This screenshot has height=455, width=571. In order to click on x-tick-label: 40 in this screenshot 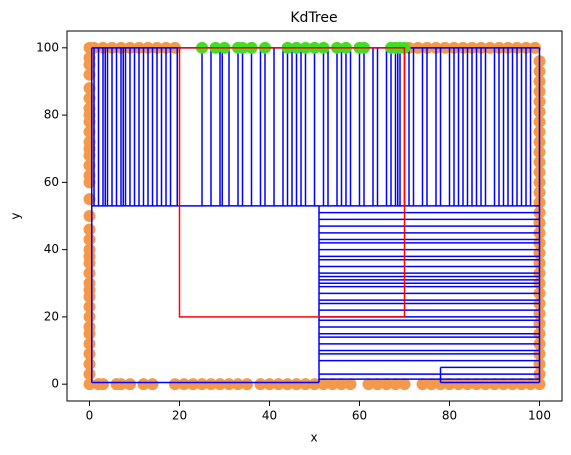, I will do `click(269, 416)`.